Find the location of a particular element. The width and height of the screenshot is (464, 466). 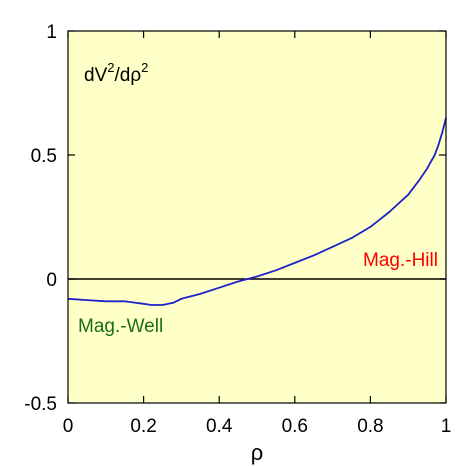

x-tick-label: 0.8 is located at coordinates (370, 426).